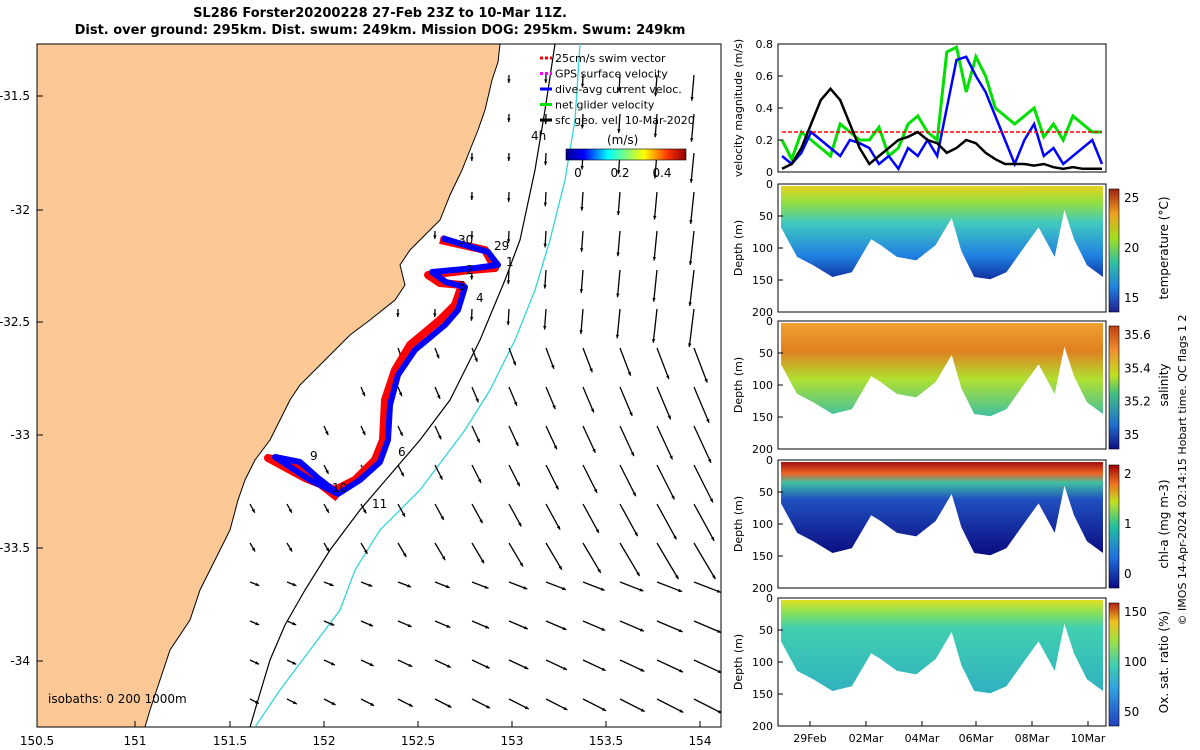 The image size is (1200, 750). What do you see at coordinates (1164, 662) in the screenshot?
I see `section-colorbar-label: Ox. sat. ratio (%)` at bounding box center [1164, 662].